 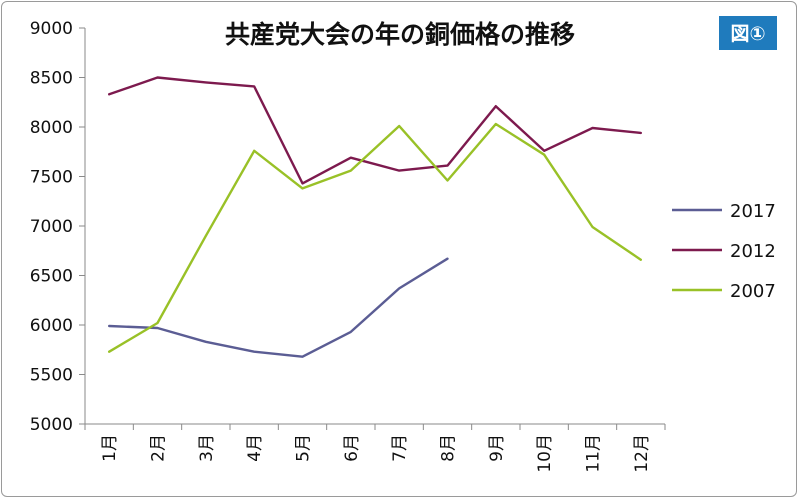 I want to click on chart-title: 共産党大会の年の銅価格の推移, so click(x=400, y=34).